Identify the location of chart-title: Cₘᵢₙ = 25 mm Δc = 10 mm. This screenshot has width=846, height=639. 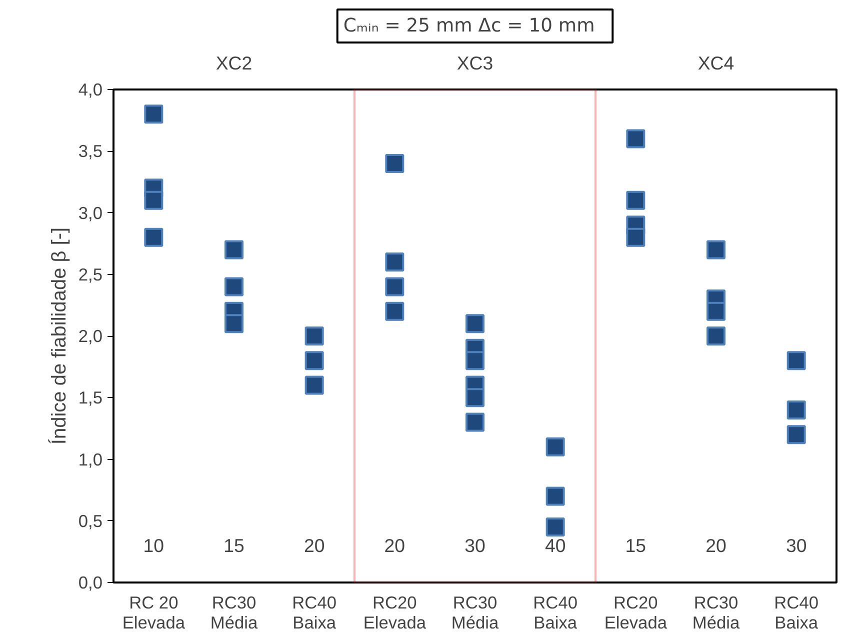
(469, 26).